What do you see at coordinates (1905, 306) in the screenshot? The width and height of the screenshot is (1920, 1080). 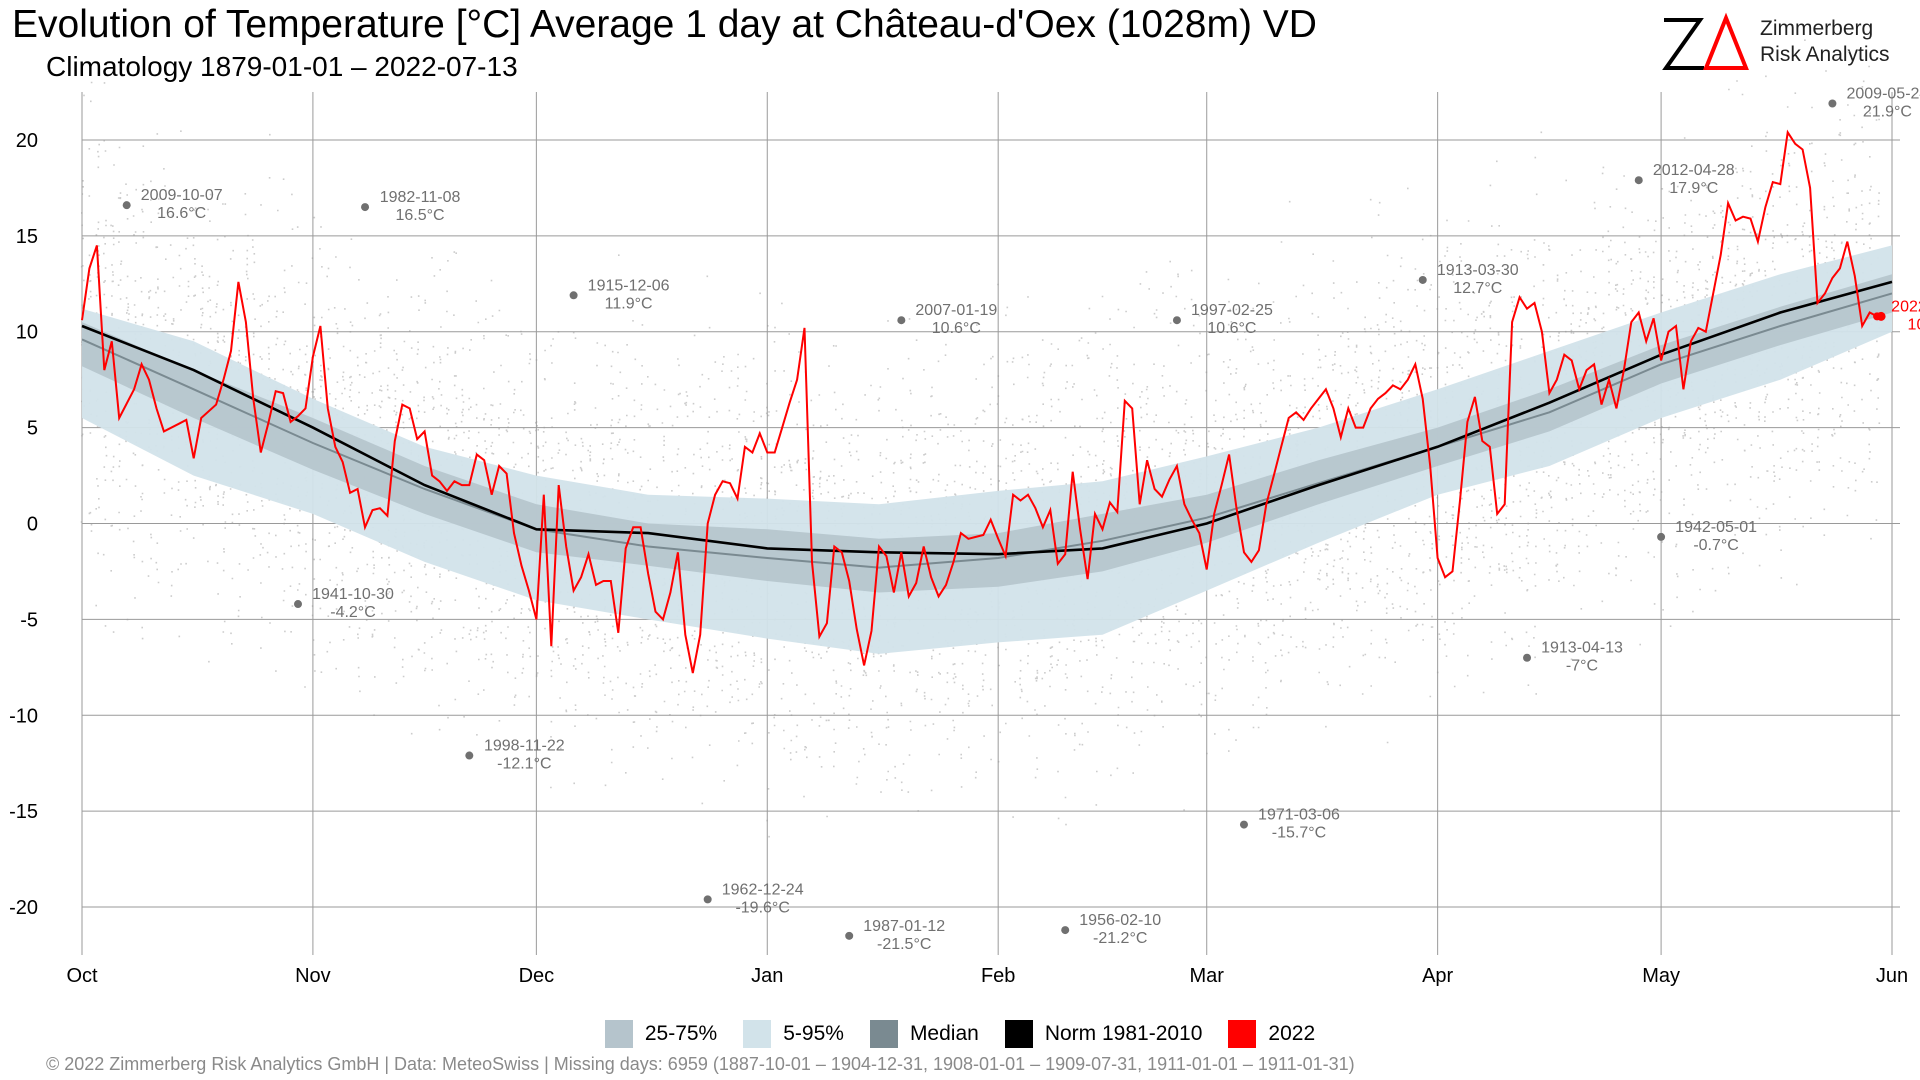 I see `record-date: 2022-05-31` at bounding box center [1905, 306].